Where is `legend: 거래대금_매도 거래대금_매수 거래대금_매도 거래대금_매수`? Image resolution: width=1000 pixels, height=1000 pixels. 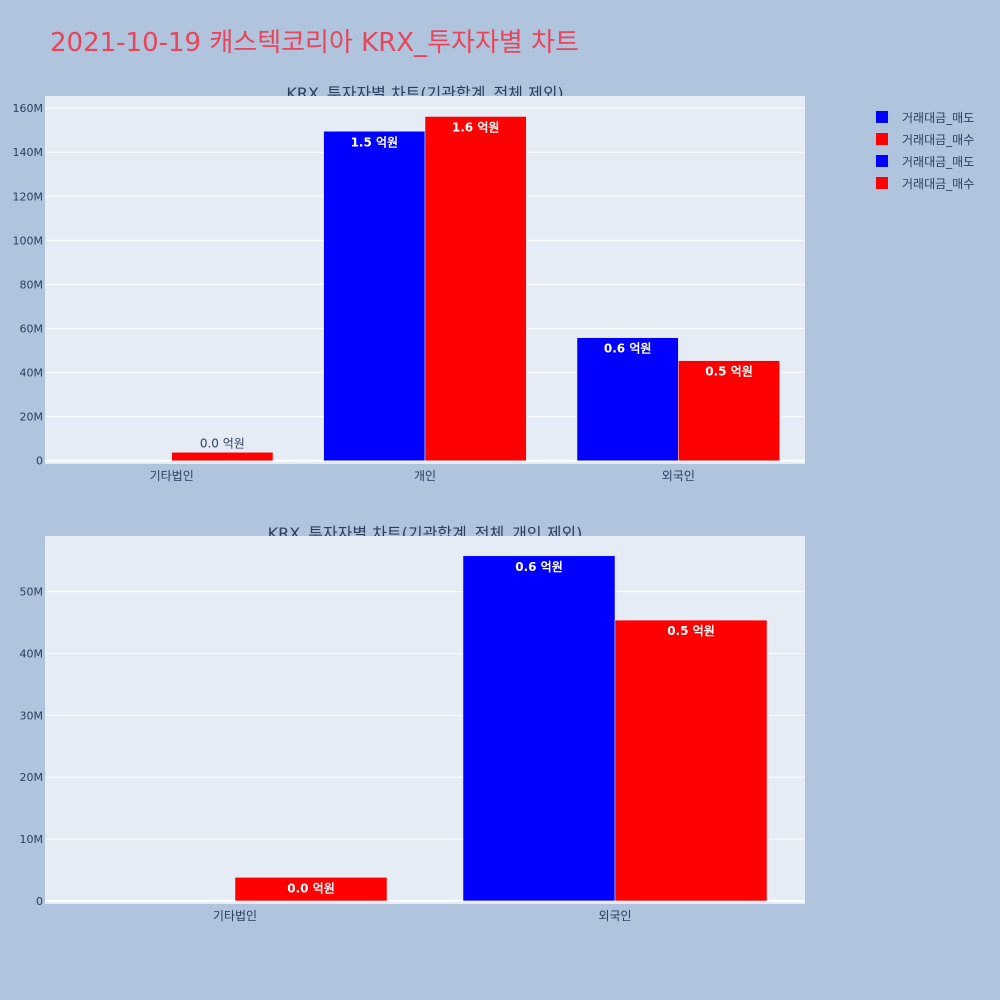
legend: 거래대금_매도 거래대금_매수 거래대금_매도 거래대금_매수 is located at coordinates (925, 150).